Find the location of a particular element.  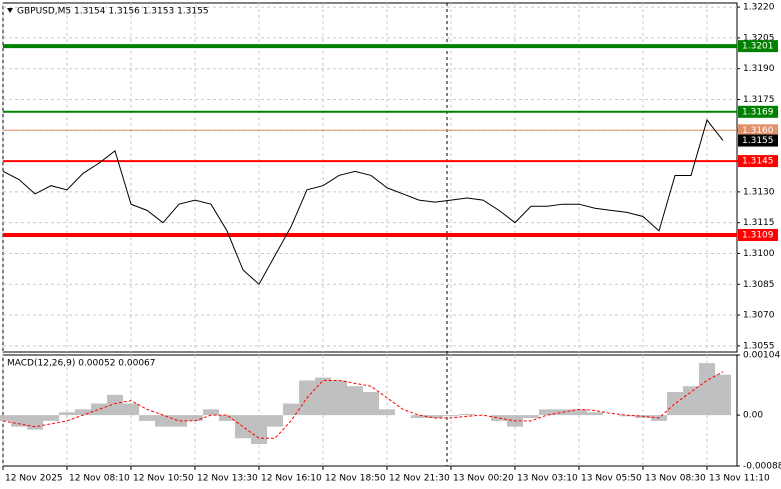

x-tick-label: 12 Nov 10:50 is located at coordinates (163, 479).